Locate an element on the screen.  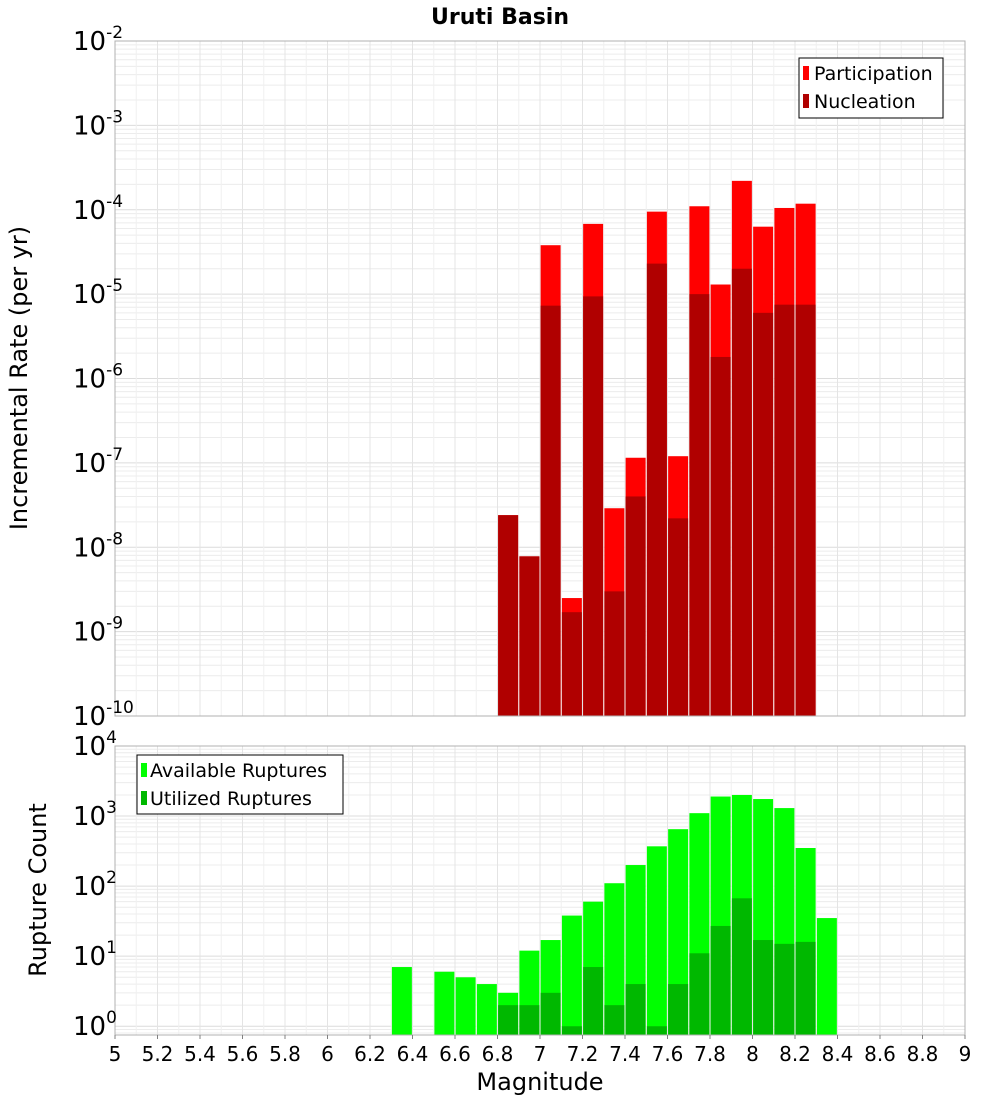
x-tick-label: 6.2 is located at coordinates (370, 1054).